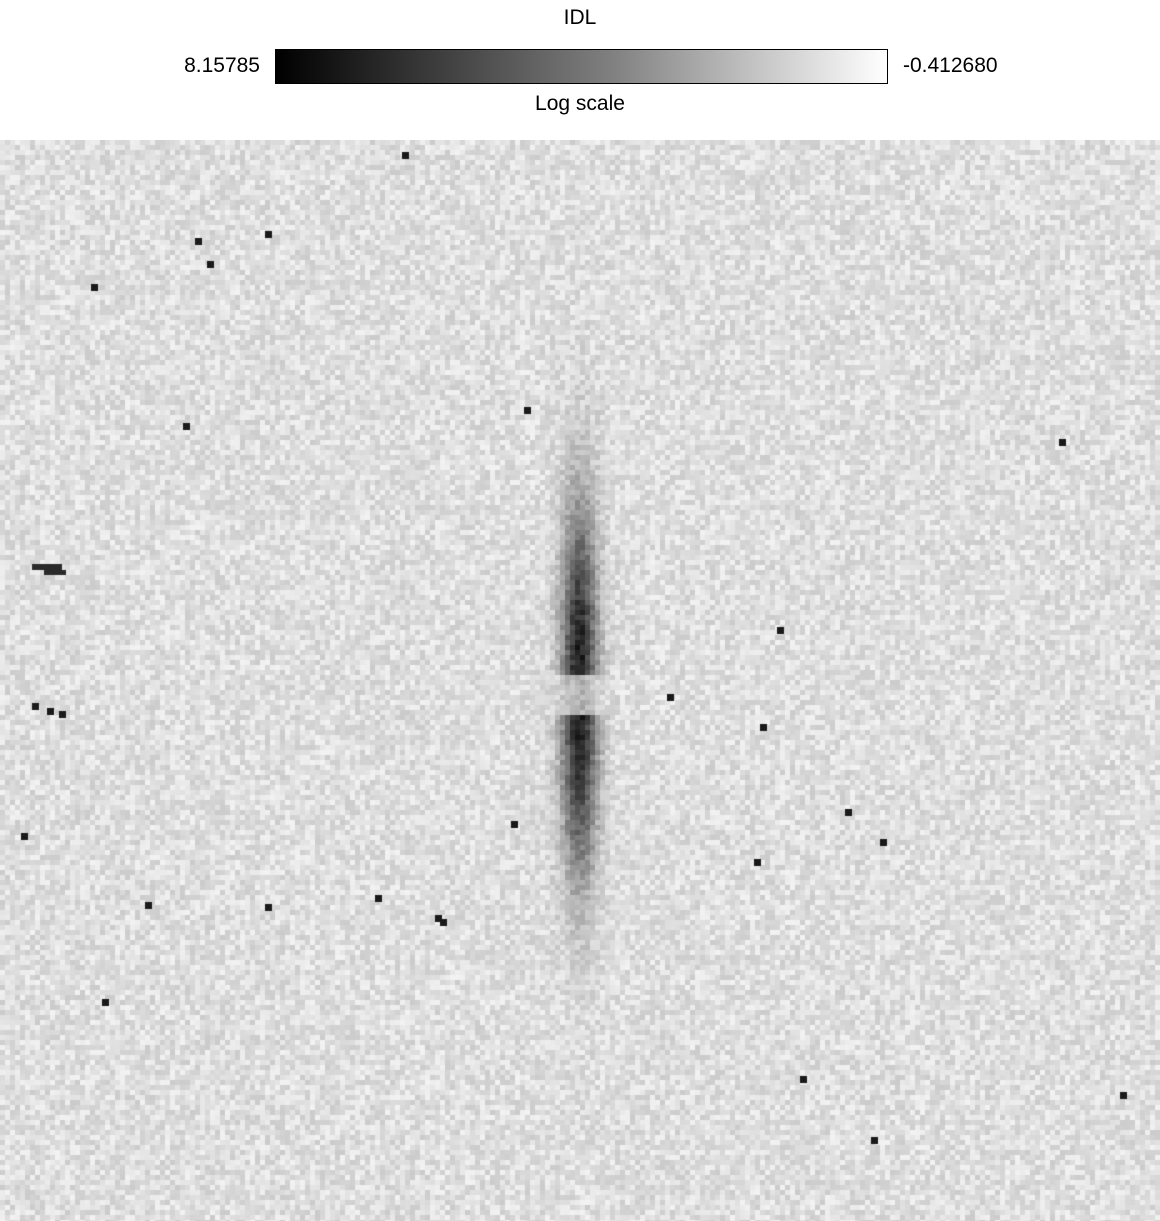 This screenshot has height=1221, width=1160. Describe the element at coordinates (580, 103) in the screenshot. I see `colorbar-scale-label: Log scale` at that location.